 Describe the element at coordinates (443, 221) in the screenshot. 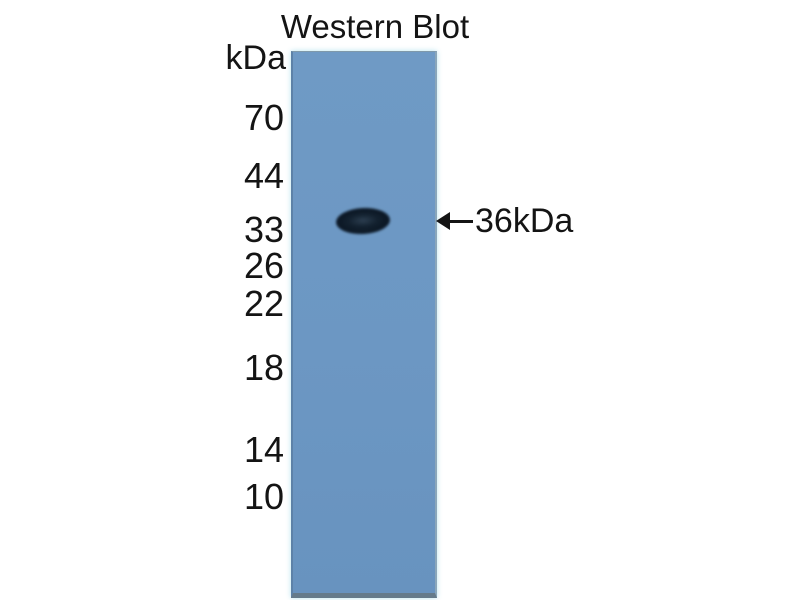

I see `arrow-head` at that location.